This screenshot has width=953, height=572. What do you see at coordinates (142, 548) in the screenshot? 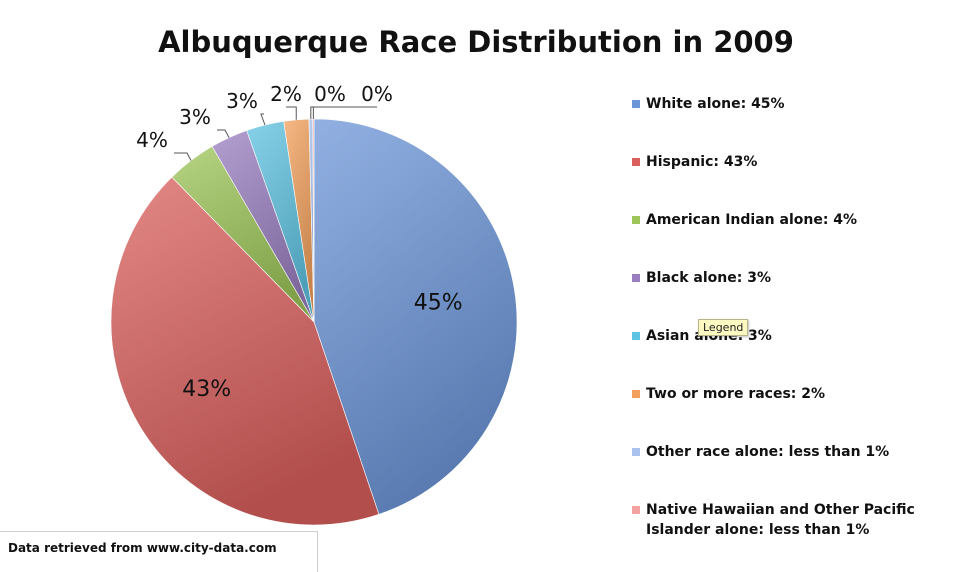
I see `source-note: Data retrieved from www.city-data.com` at bounding box center [142, 548].